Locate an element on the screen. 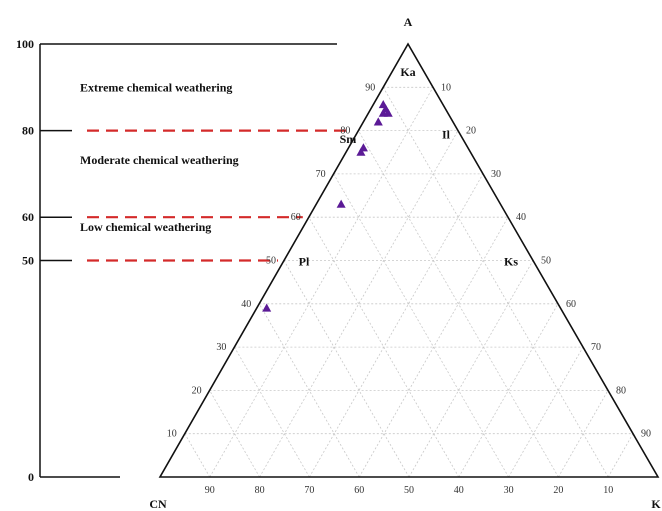 The height and width of the screenshot is (511, 662). vertex-label-left: CN is located at coordinates (158, 504).